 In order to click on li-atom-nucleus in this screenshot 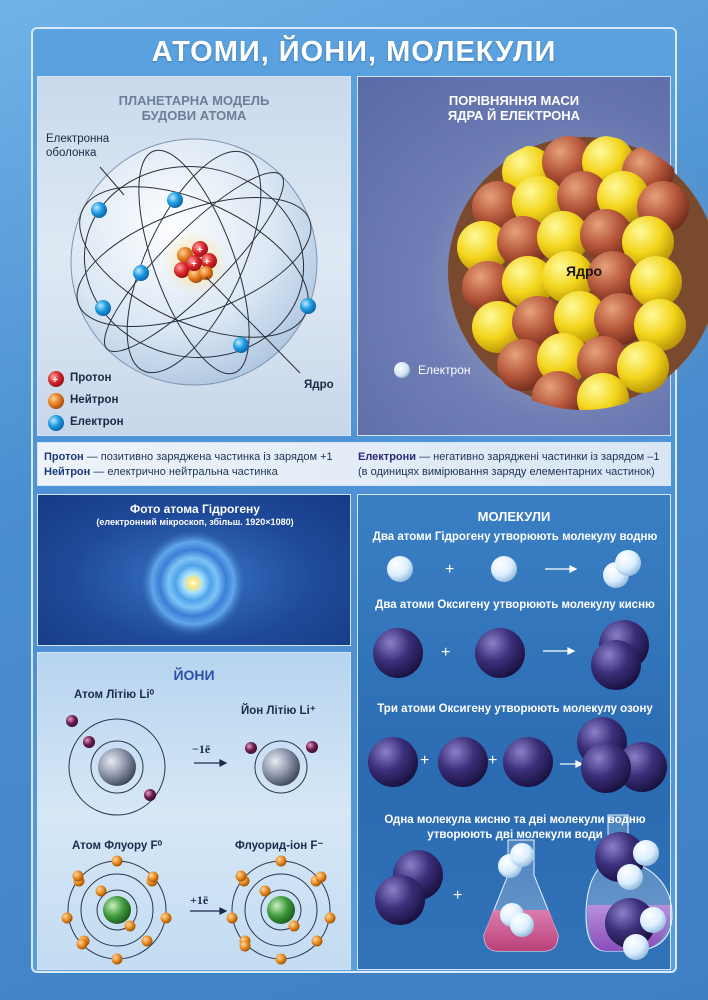, I will do `click(117, 767)`.